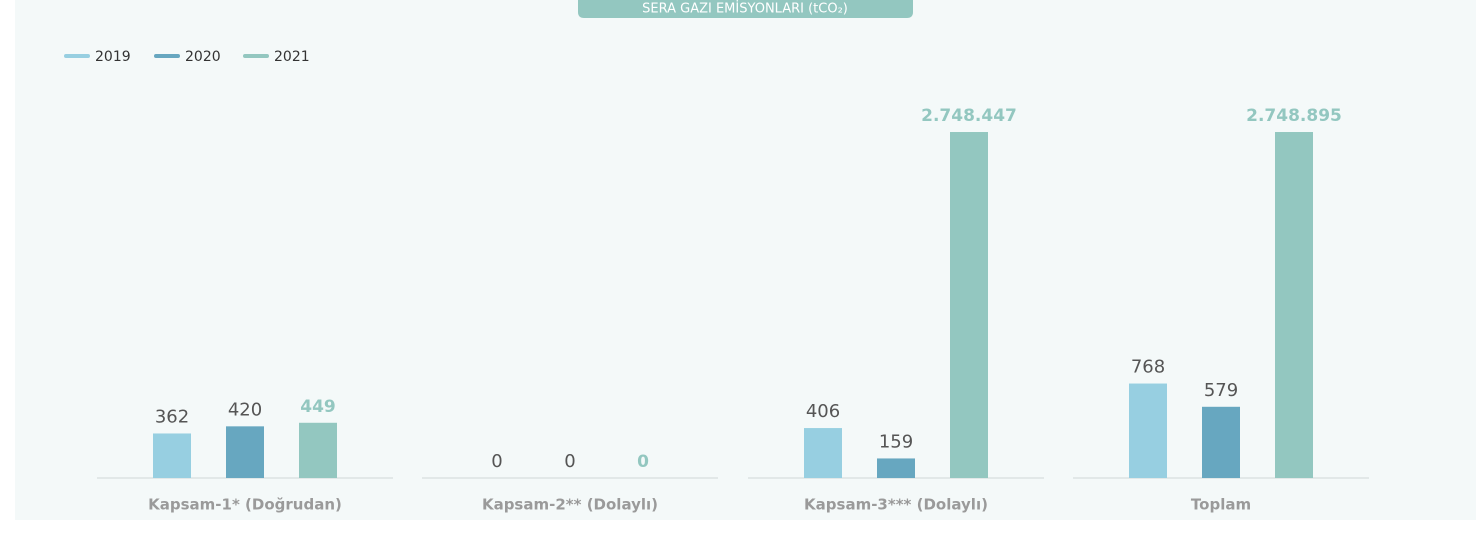 This screenshot has width=1476, height=547. What do you see at coordinates (1221, 505) in the screenshot?
I see `category-label: Toplam` at bounding box center [1221, 505].